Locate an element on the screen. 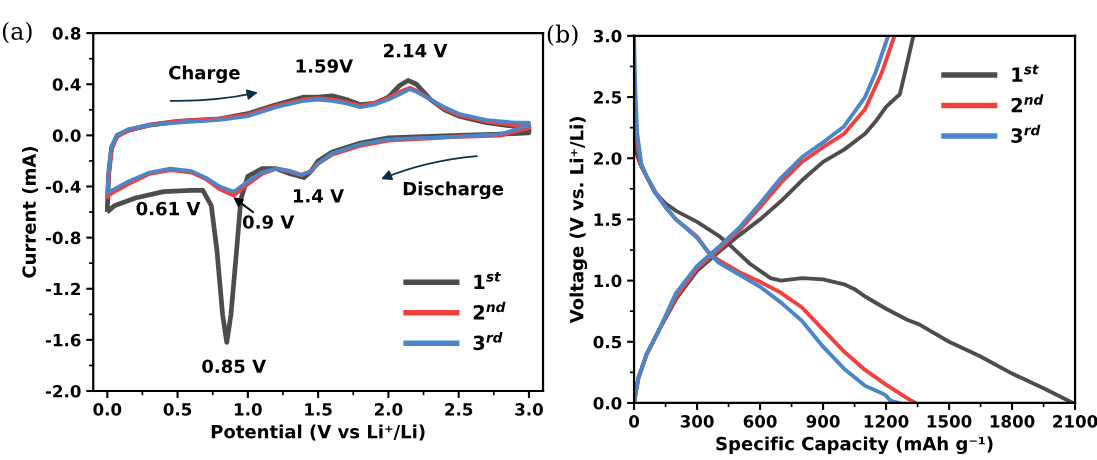  annotation: 0.9 V is located at coordinates (268, 222).